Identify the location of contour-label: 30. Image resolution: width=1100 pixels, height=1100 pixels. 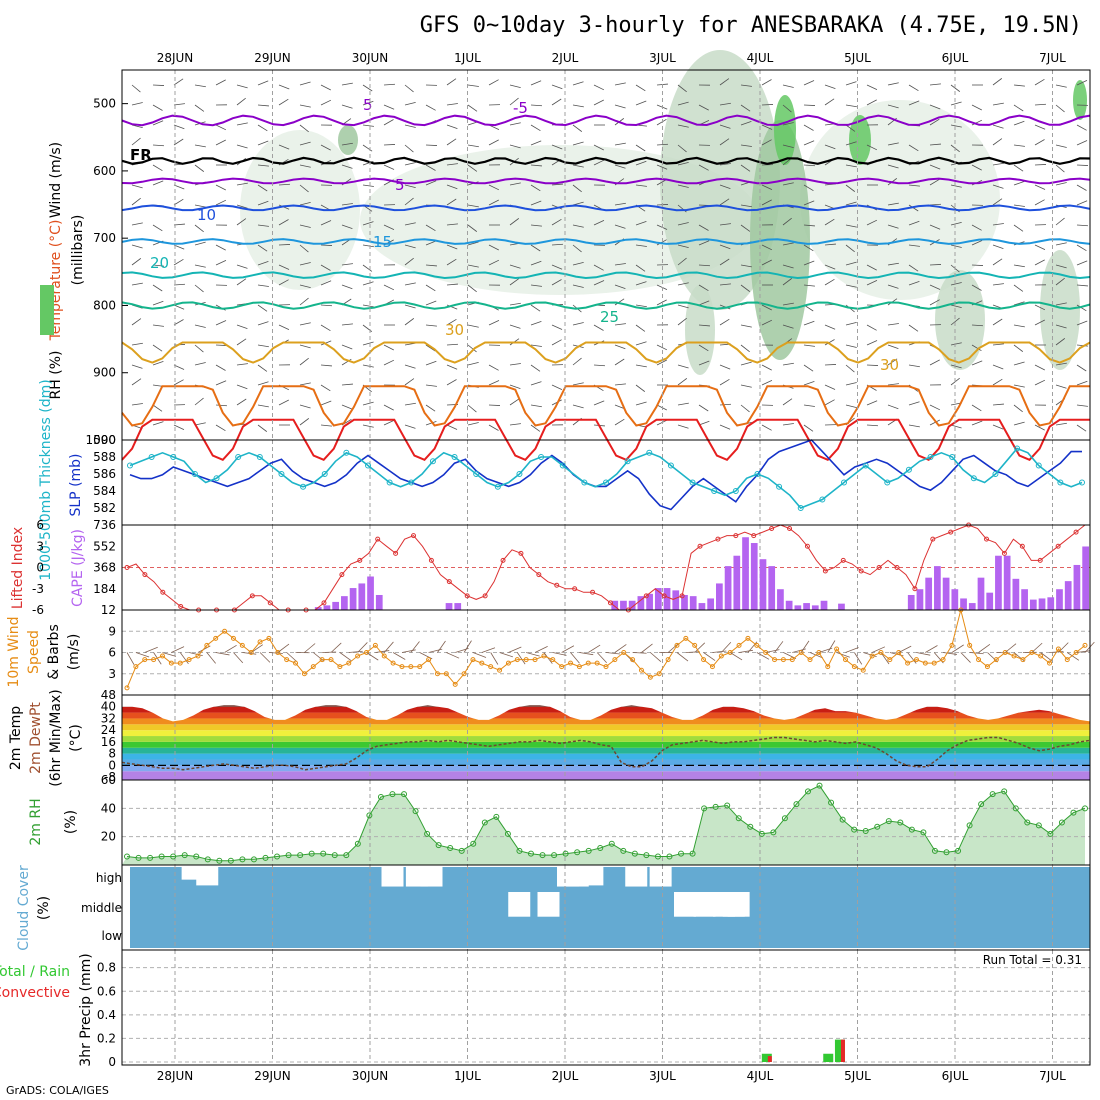
(889, 365).